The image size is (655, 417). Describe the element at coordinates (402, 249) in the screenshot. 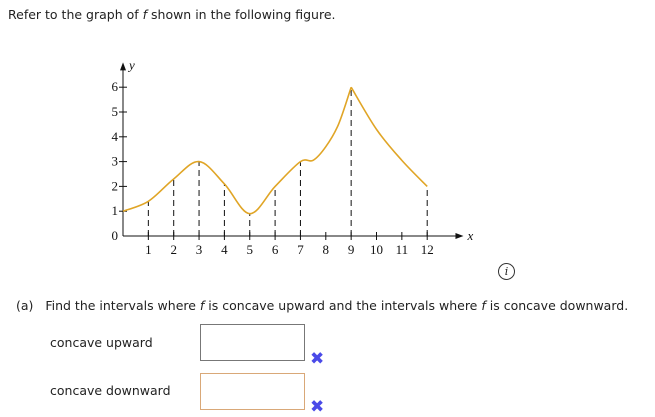

I see `x-tick-label: 11` at that location.